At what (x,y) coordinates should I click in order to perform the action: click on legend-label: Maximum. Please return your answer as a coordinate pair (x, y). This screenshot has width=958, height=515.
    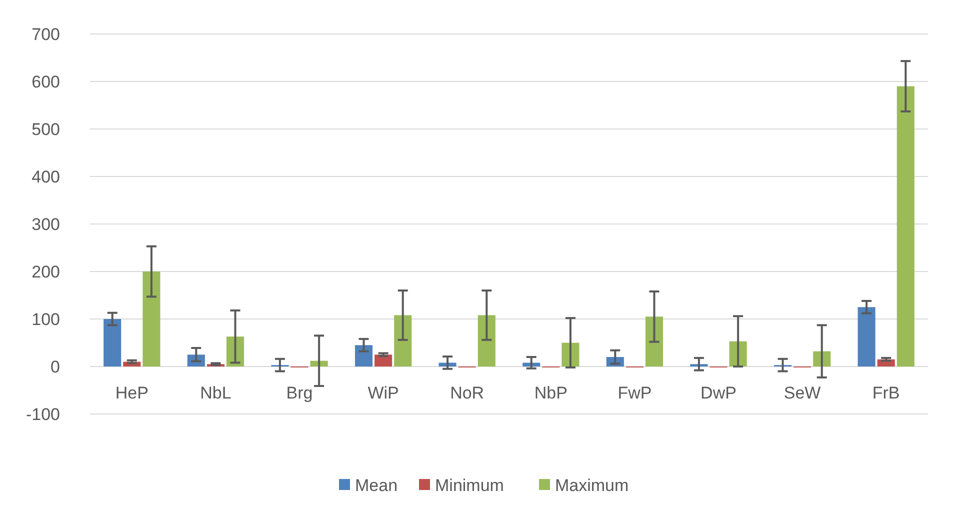
    Looking at the image, I should click on (592, 485).